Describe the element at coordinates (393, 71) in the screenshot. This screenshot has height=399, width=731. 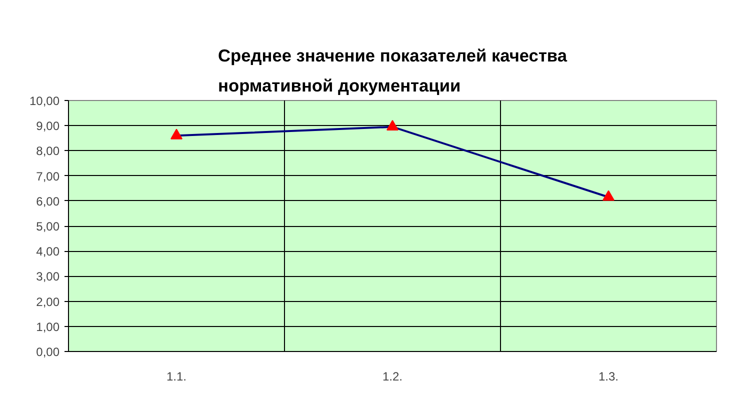
I see `chart-title: Среднее значение показателей качества нормативной документации` at that location.